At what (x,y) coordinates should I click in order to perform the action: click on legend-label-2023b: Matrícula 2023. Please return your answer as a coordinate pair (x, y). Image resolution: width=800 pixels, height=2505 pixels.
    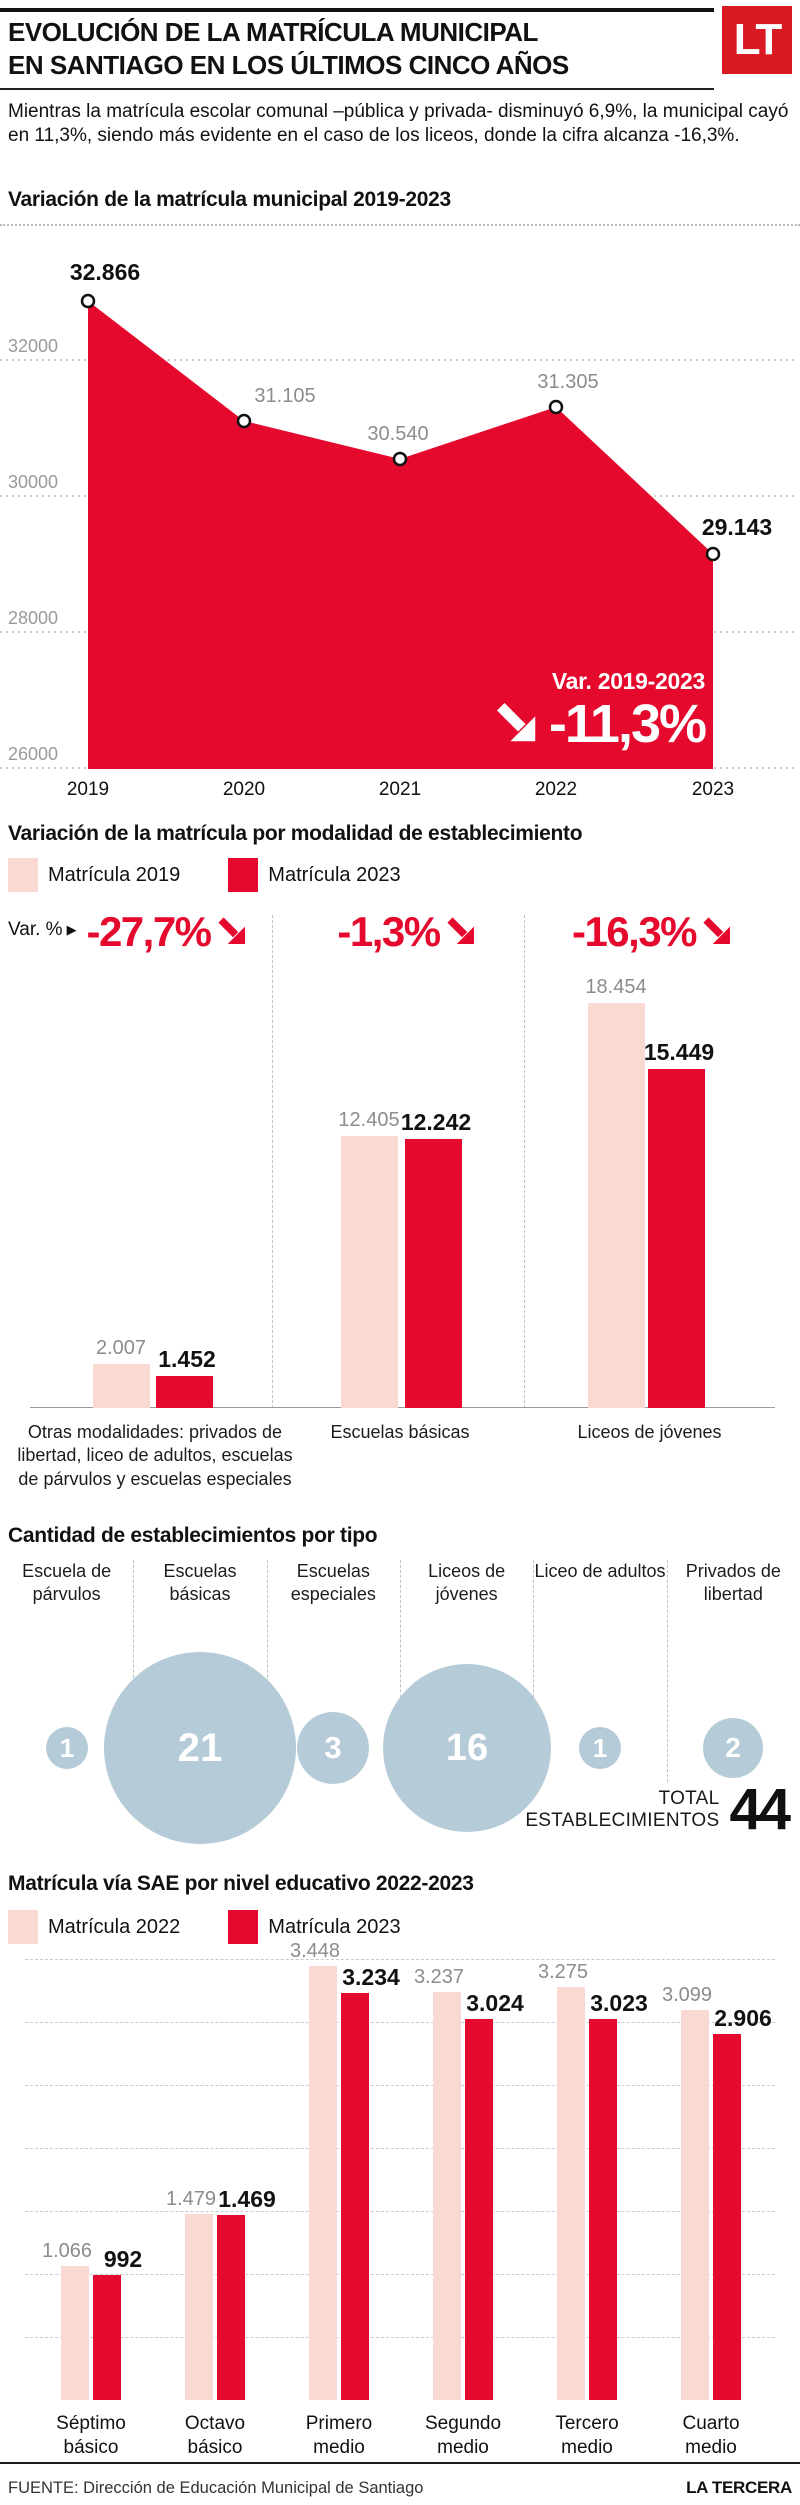
    Looking at the image, I should click on (334, 1926).